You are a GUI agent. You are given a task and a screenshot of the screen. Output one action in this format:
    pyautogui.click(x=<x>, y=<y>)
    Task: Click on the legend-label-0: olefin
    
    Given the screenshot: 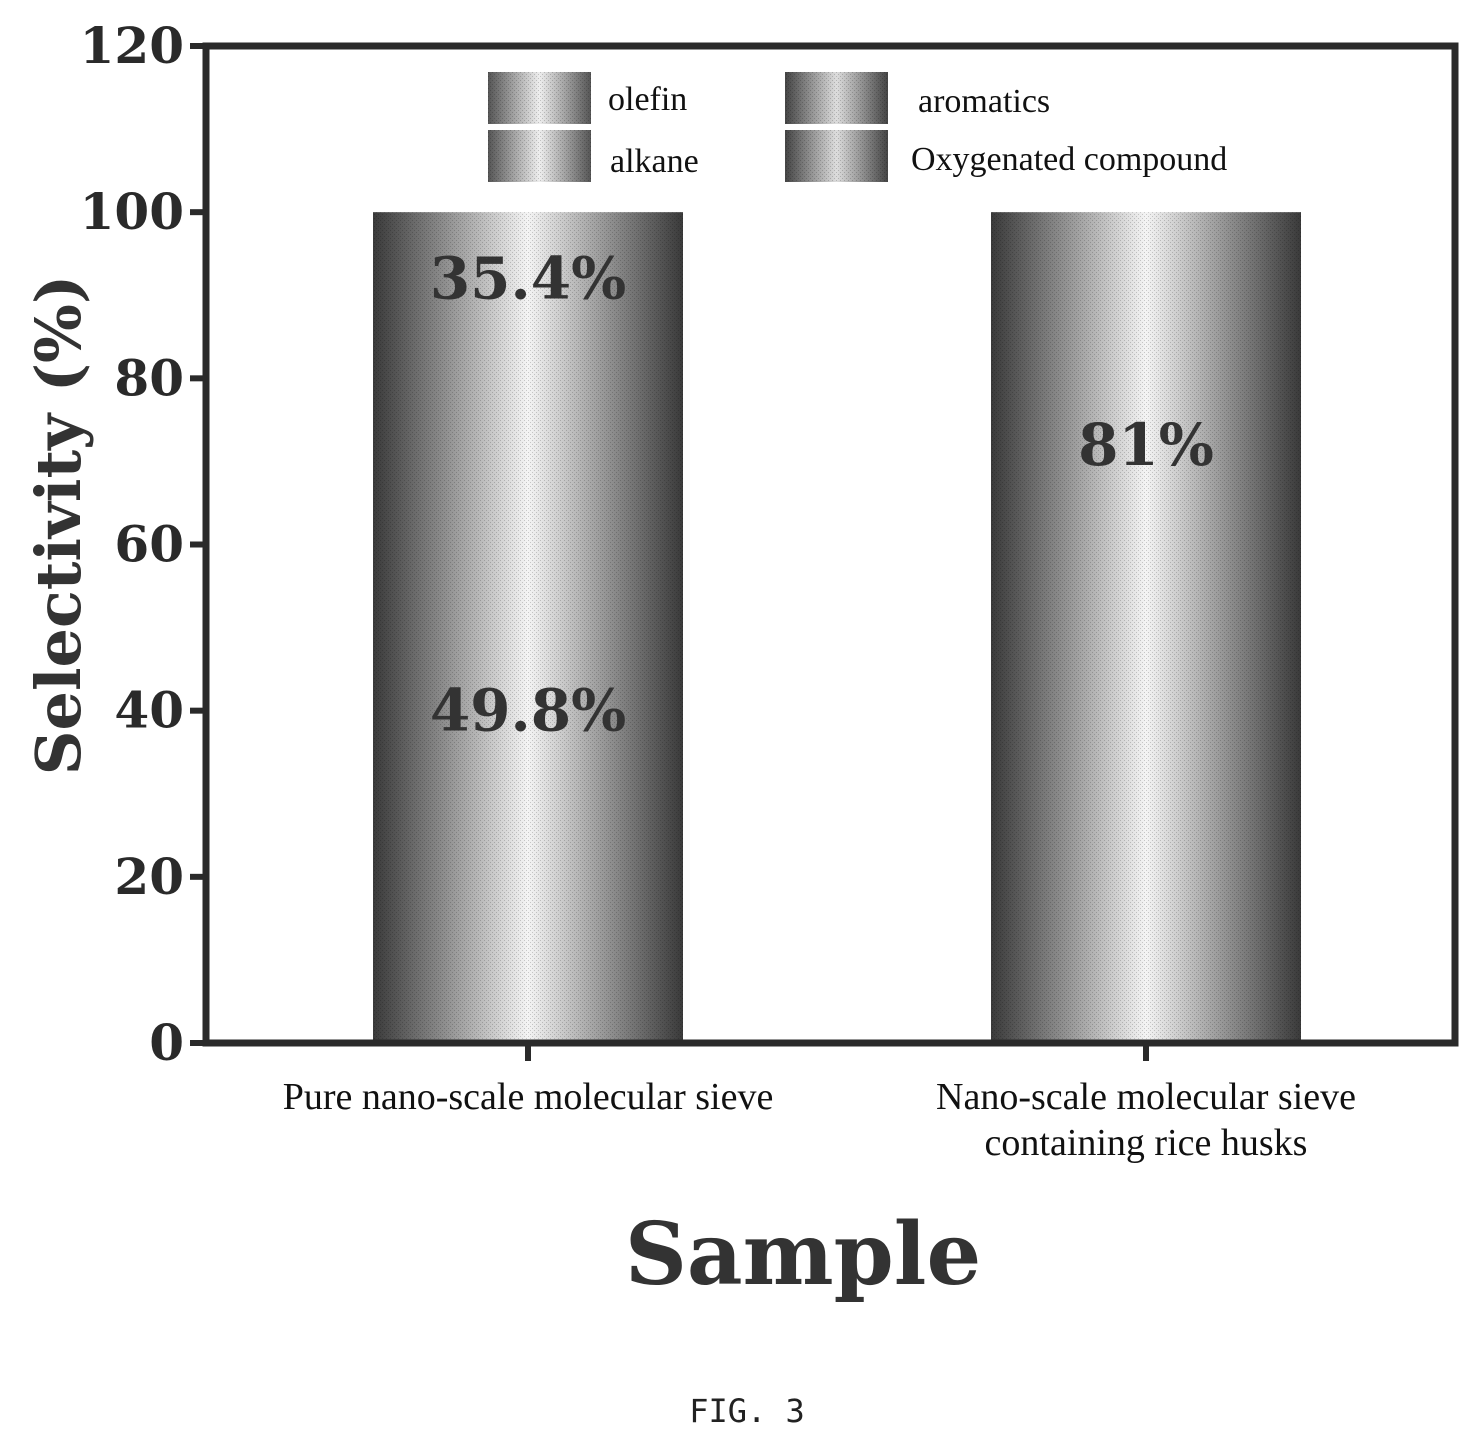 What is the action you would take?
    pyautogui.click(x=647, y=99)
    